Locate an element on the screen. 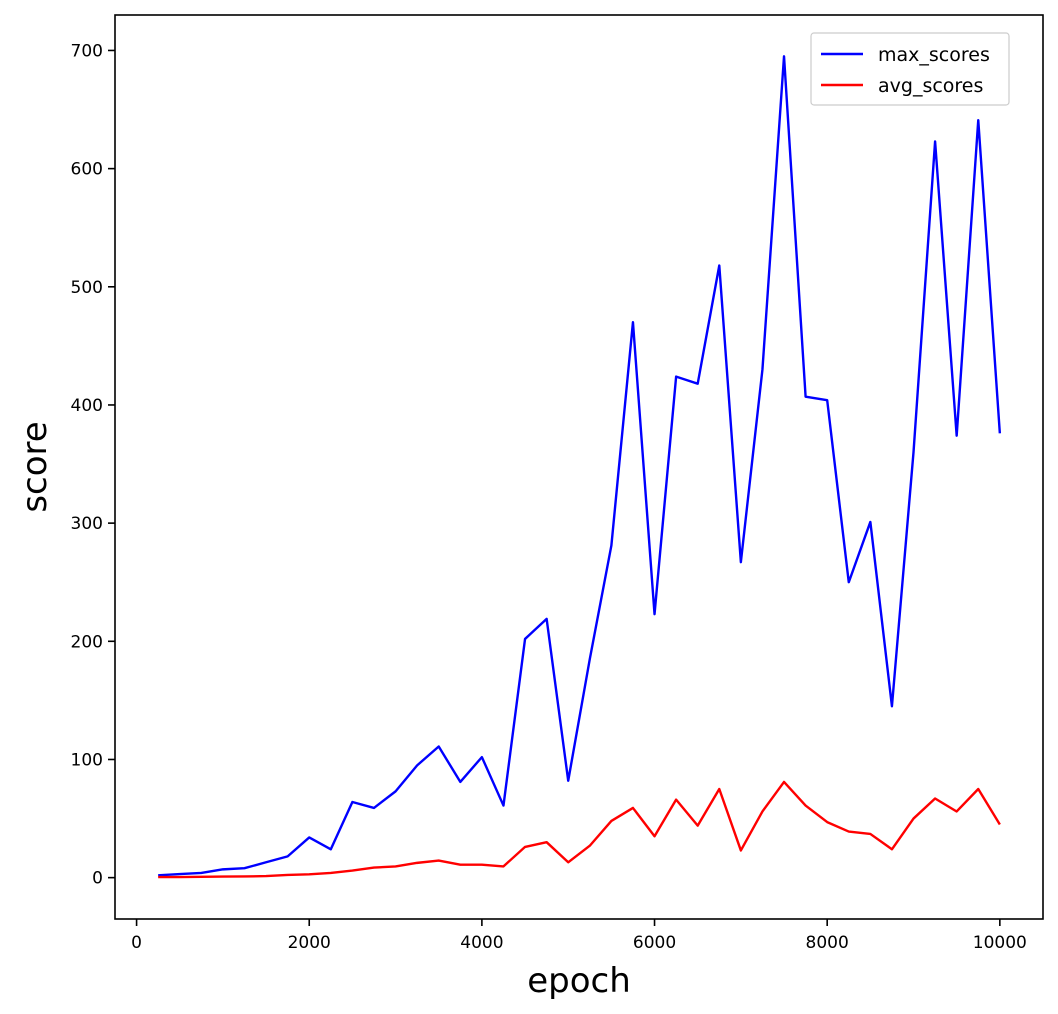  y-tick-label: 300 is located at coordinates (87, 524).